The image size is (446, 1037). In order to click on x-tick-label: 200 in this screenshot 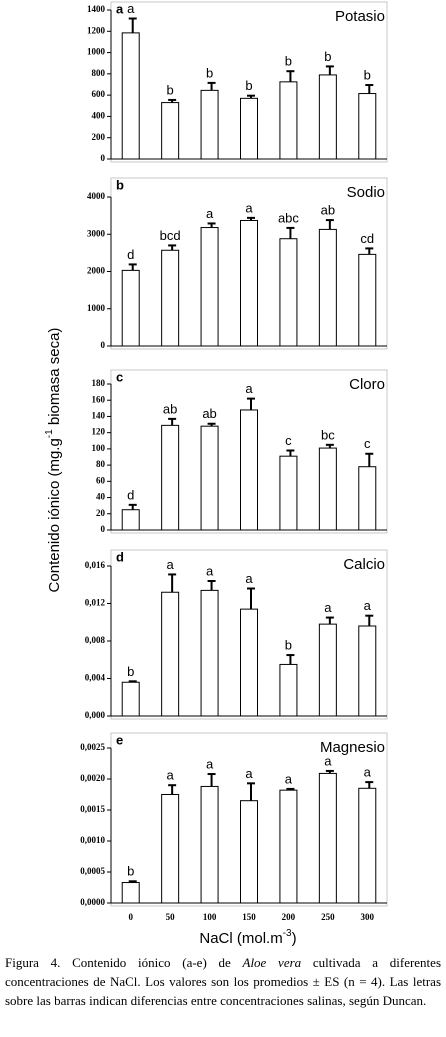, I will do `click(289, 917)`.